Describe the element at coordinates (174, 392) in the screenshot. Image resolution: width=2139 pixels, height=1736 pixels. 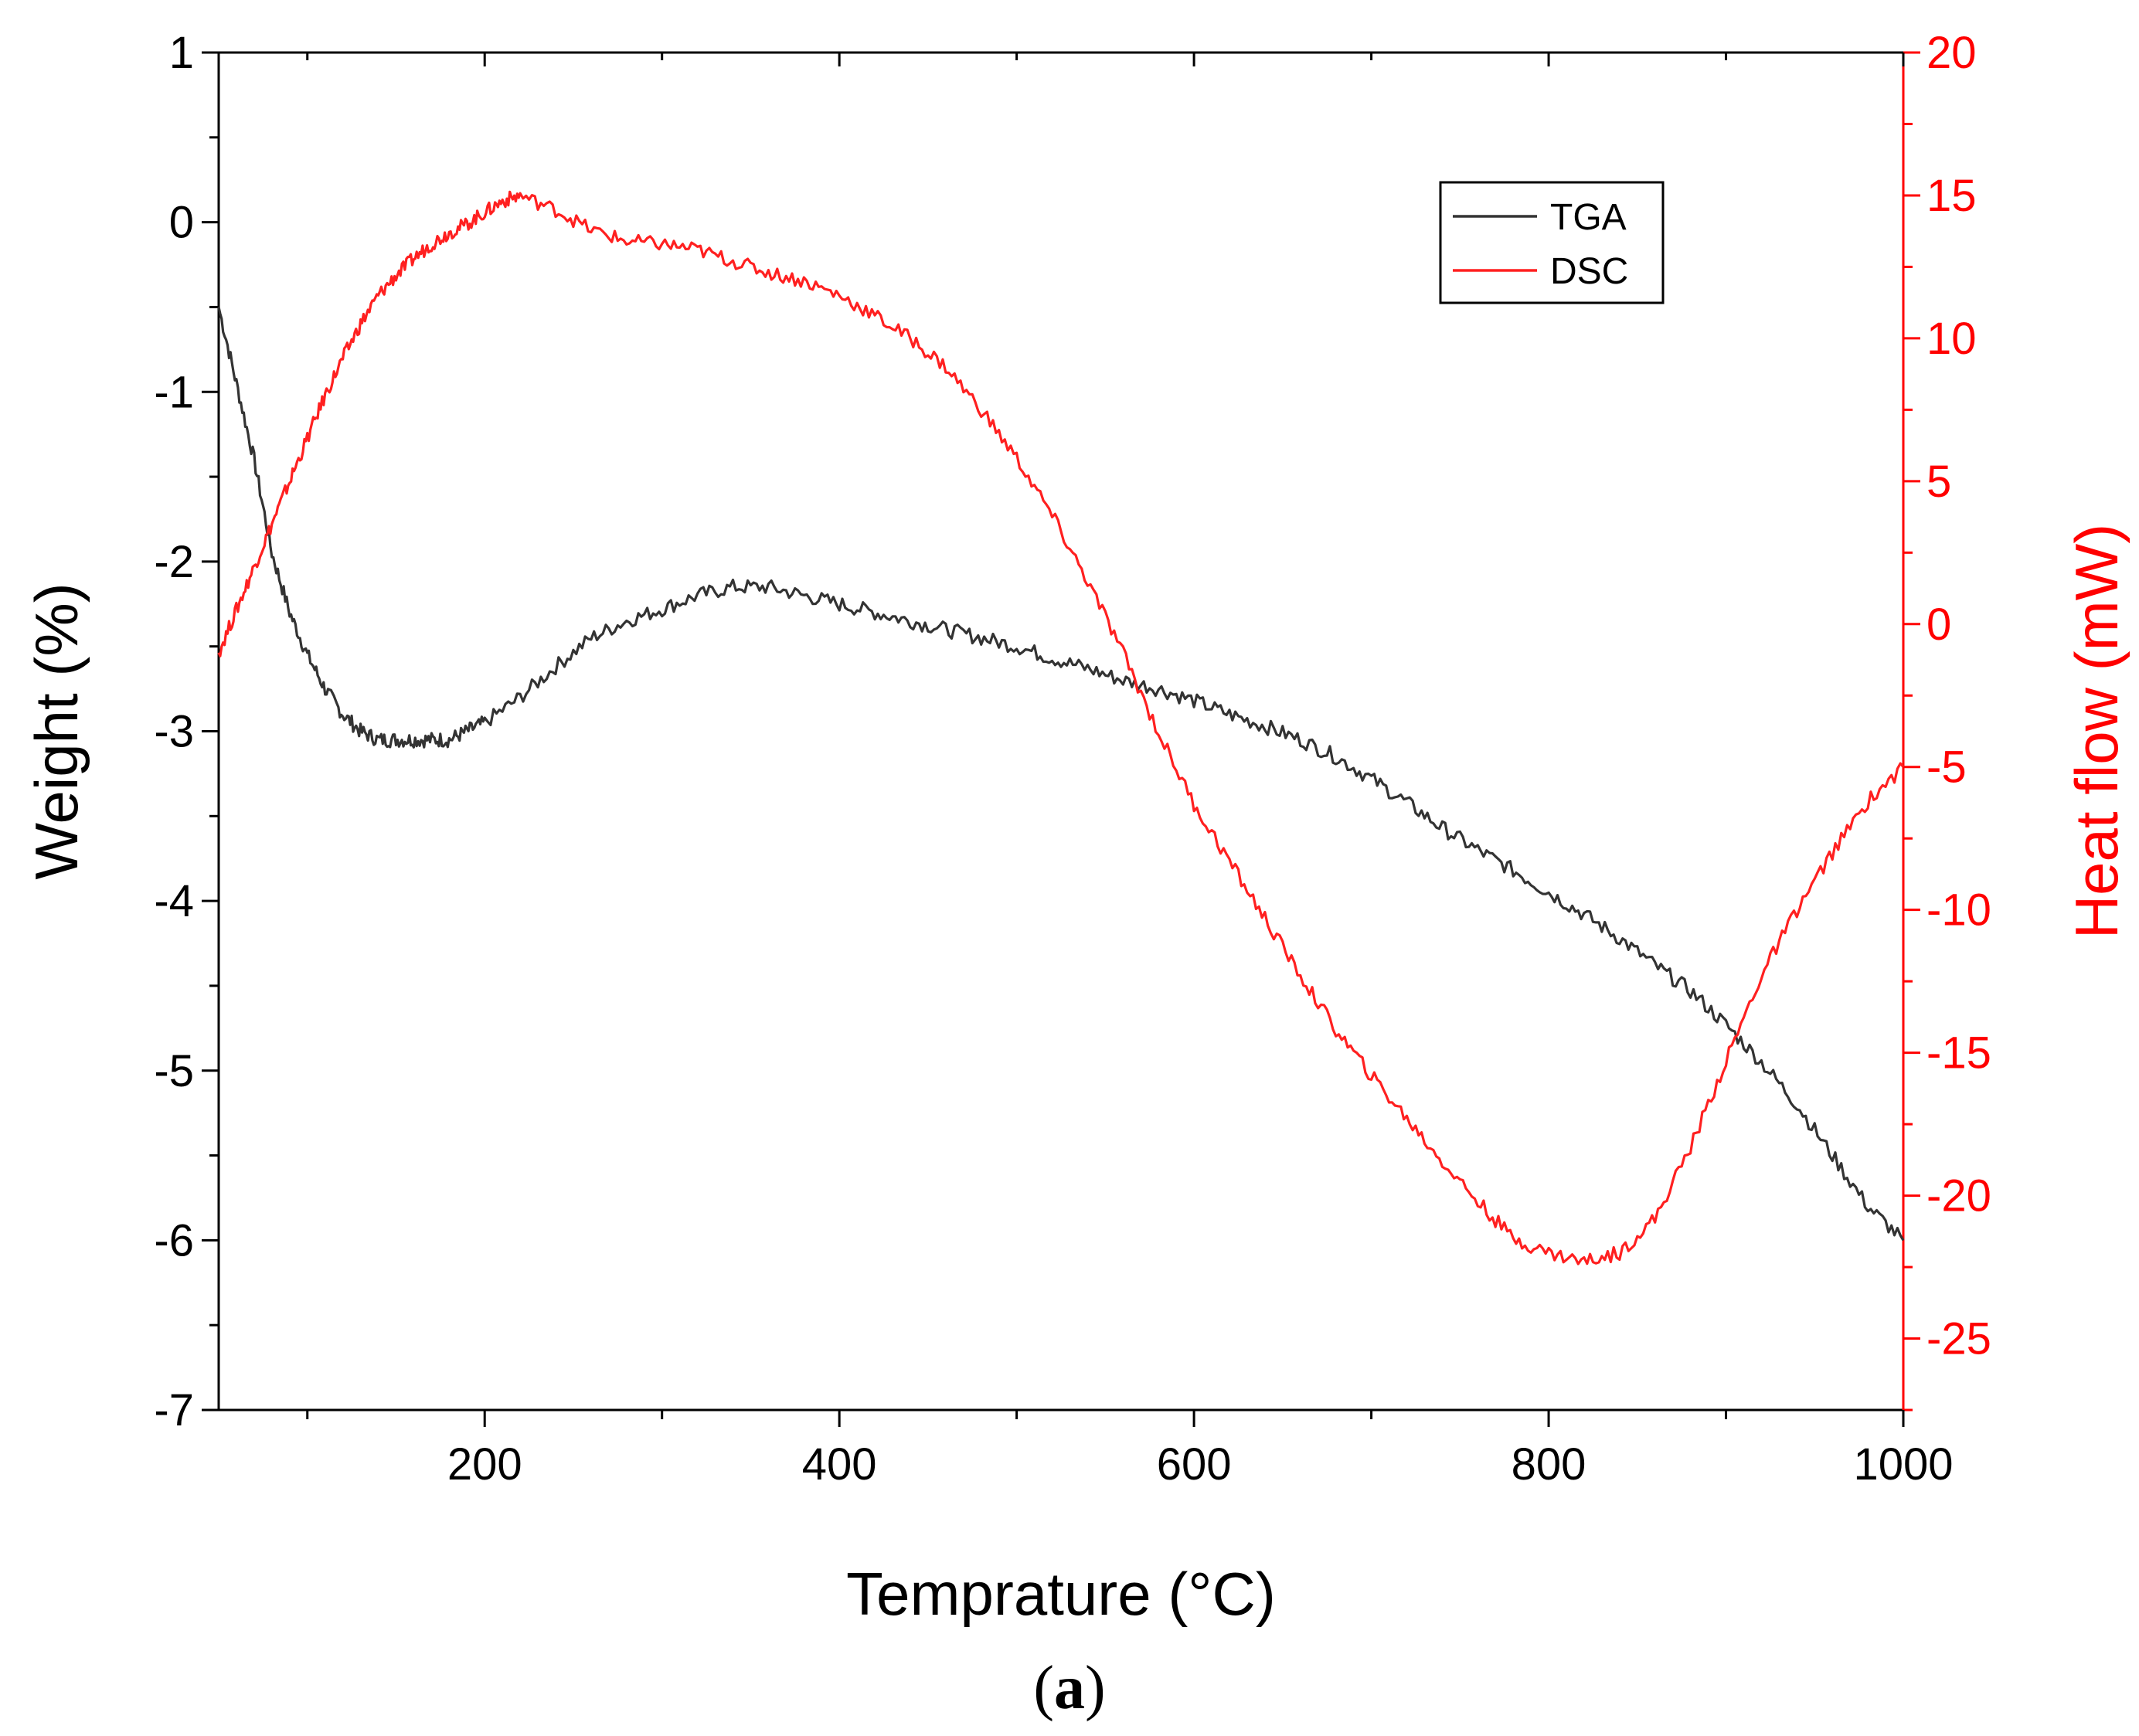
I see `left-tick-label: -1` at that location.